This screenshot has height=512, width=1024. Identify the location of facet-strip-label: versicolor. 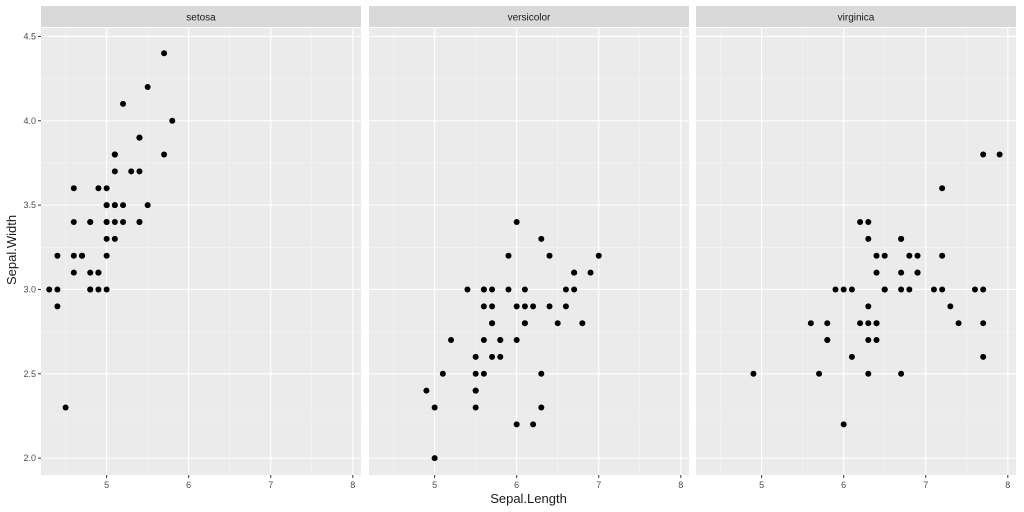
(529, 18).